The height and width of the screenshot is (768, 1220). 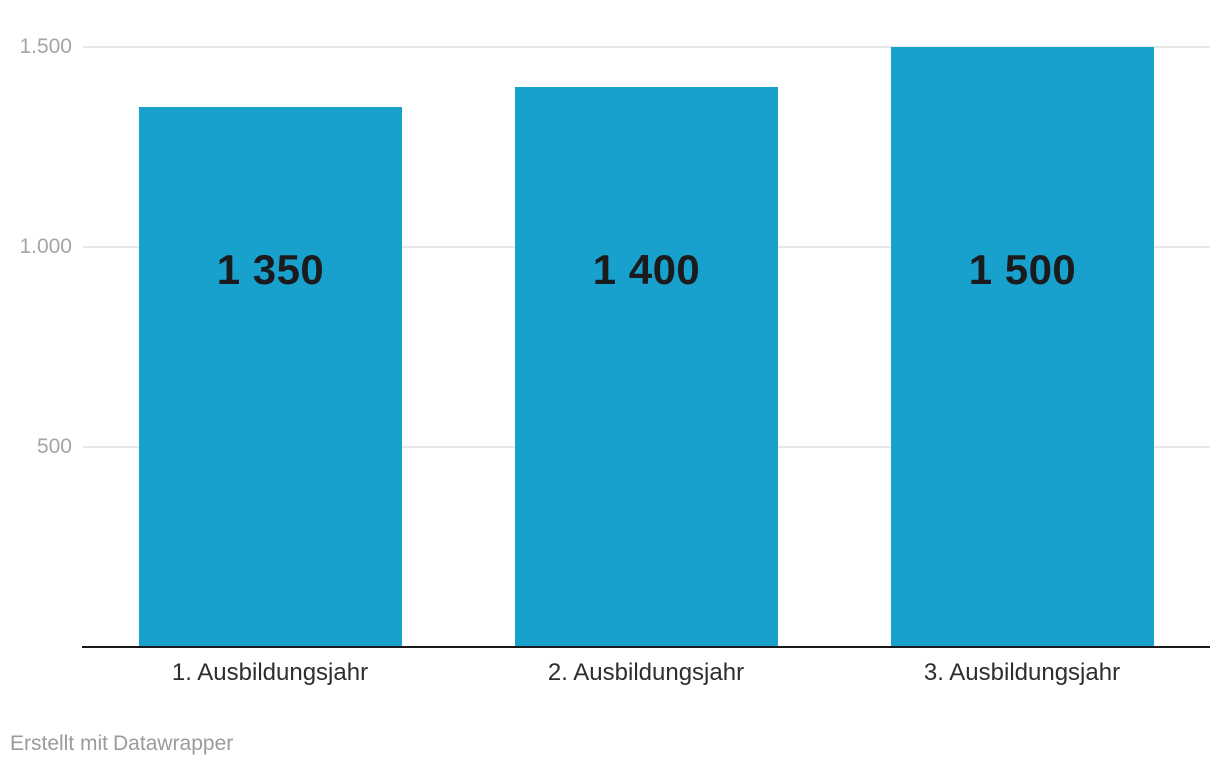 What do you see at coordinates (270, 672) in the screenshot?
I see `x-axis-label-1: 1. Ausbildungsjahr` at bounding box center [270, 672].